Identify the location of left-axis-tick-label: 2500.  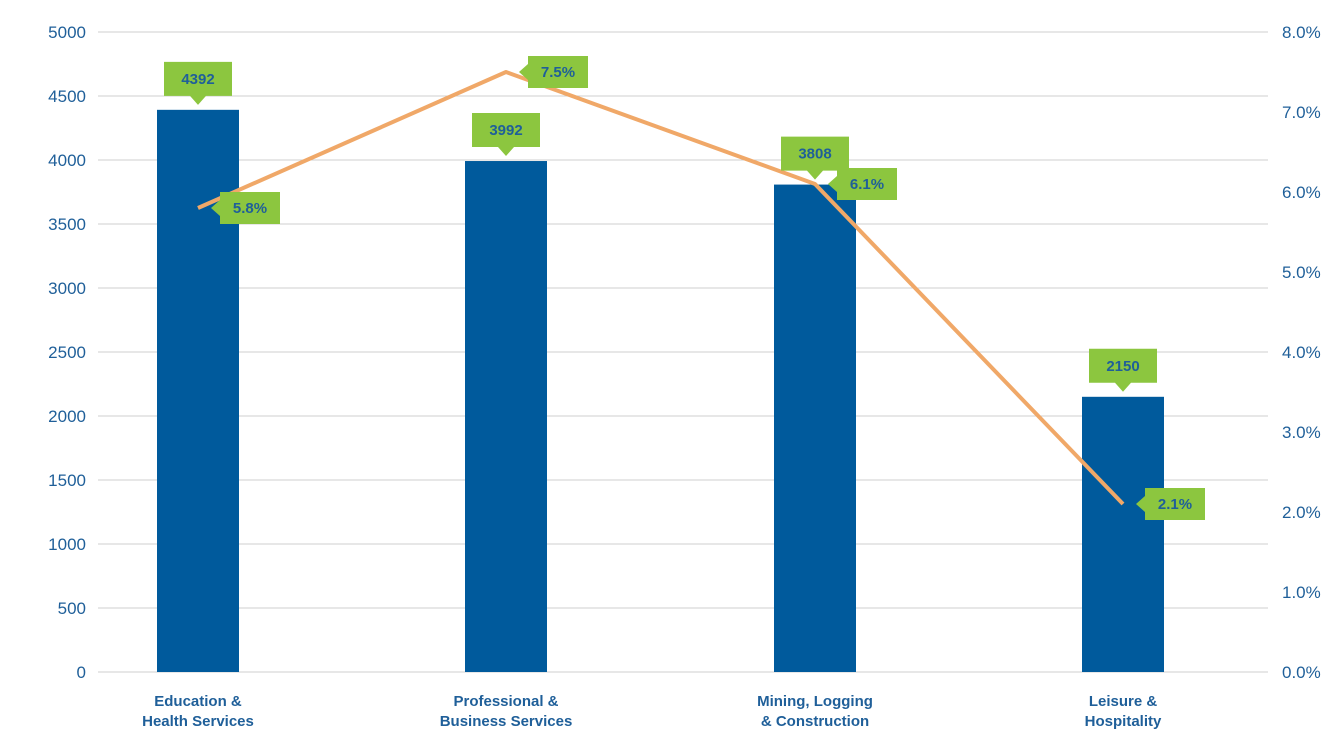
(67, 352).